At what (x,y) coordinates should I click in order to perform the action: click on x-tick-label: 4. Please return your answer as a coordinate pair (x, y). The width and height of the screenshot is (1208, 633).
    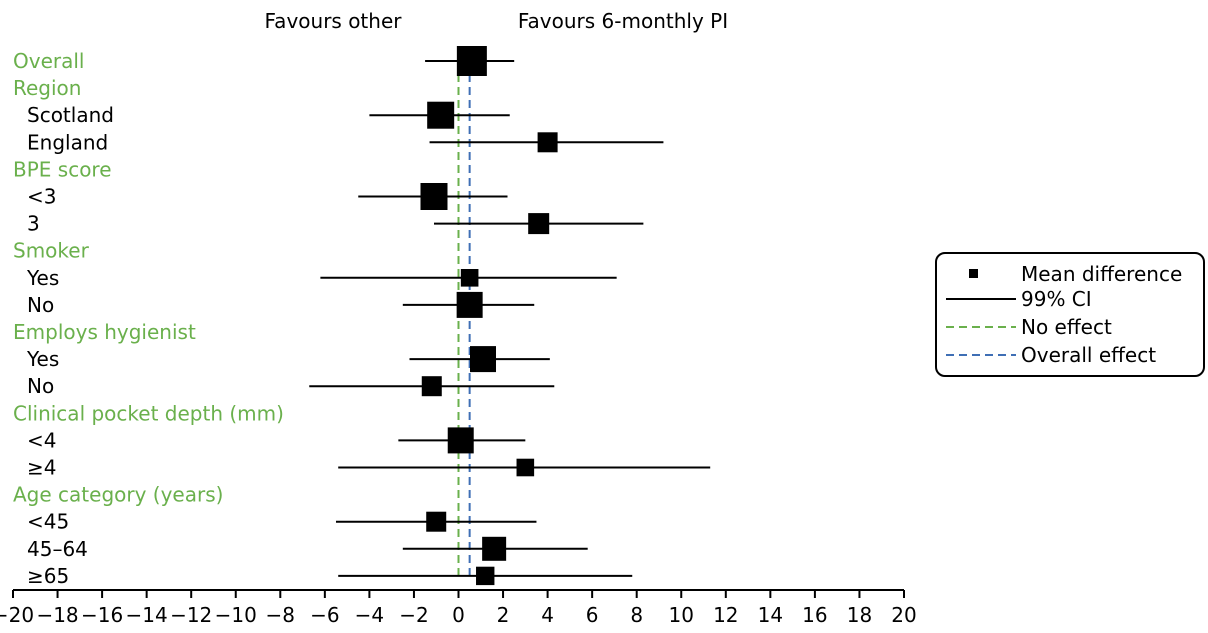
    Looking at the image, I should click on (547, 615).